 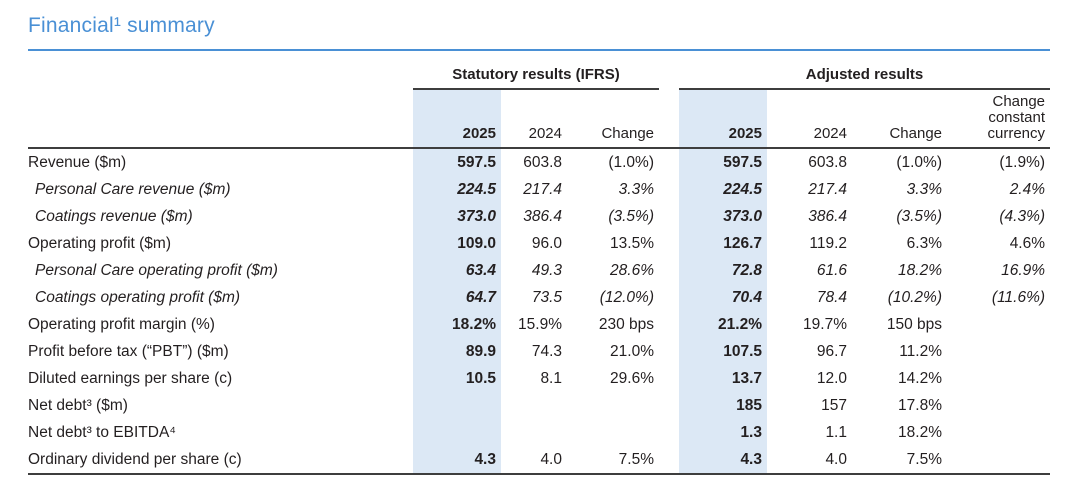 I want to click on column-header-statutory-2025: 2025, so click(x=457, y=119).